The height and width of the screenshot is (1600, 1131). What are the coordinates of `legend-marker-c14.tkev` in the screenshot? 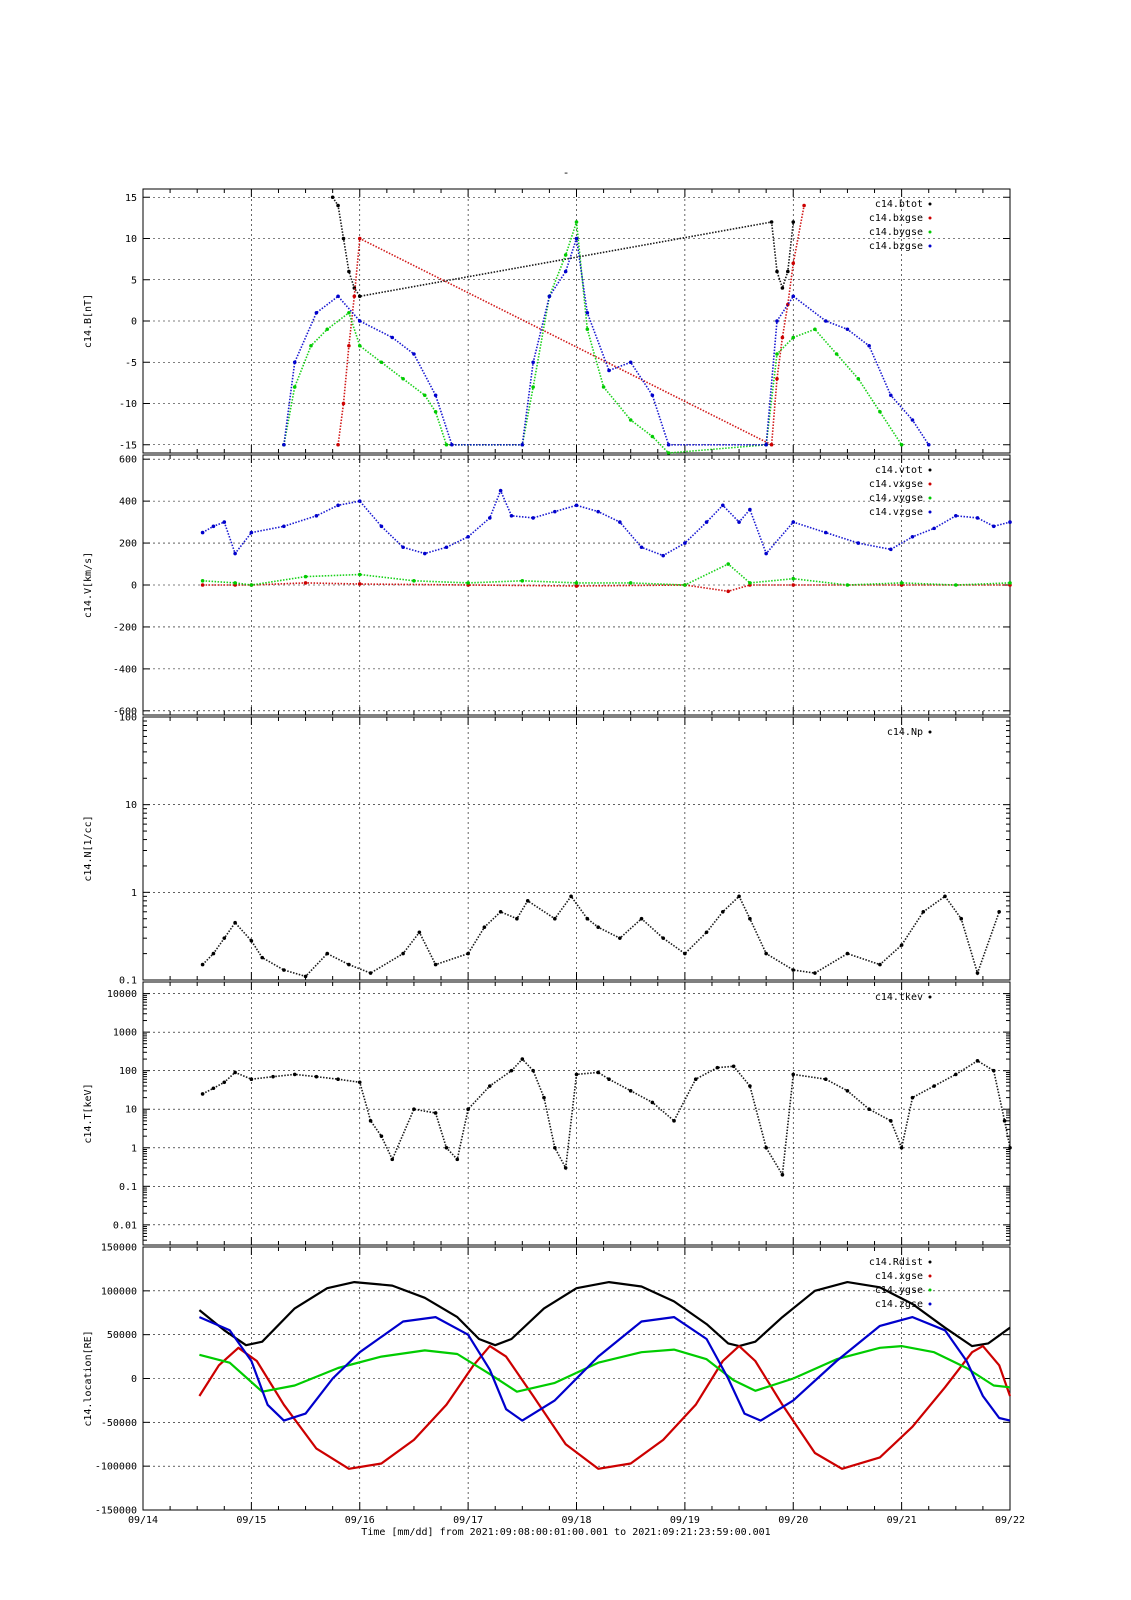 It's located at (930, 997).